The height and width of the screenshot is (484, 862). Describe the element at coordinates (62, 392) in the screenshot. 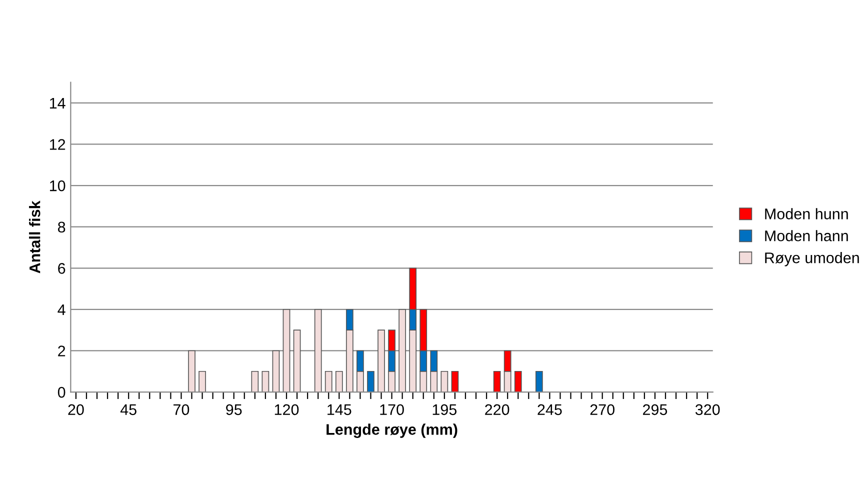

I see `y-tick-label: 0` at that location.